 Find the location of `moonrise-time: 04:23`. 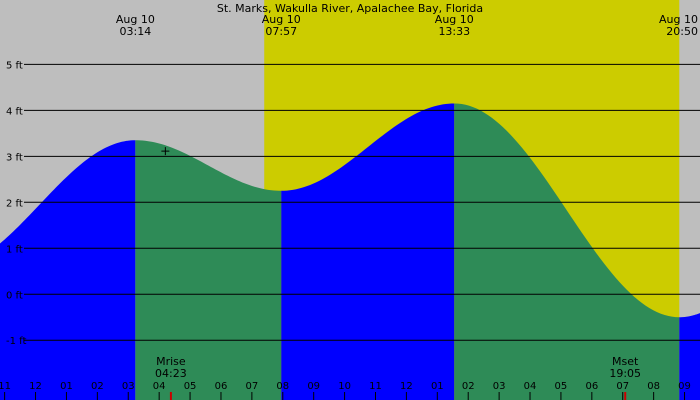

moonrise-time: 04:23 is located at coordinates (171, 373).